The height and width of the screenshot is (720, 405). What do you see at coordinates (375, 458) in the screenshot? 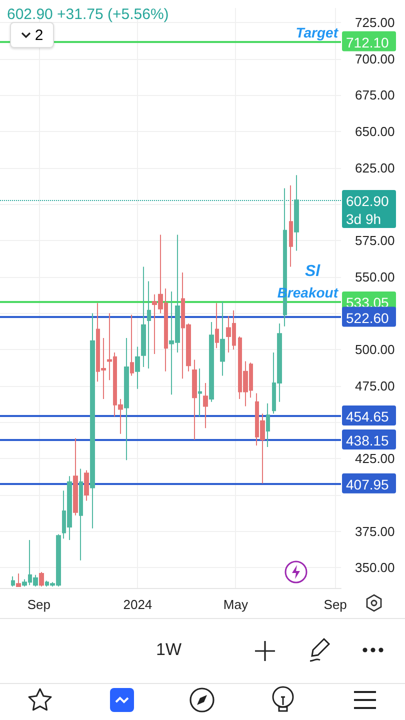
I see `y-tick-label: 425.00` at bounding box center [375, 458].